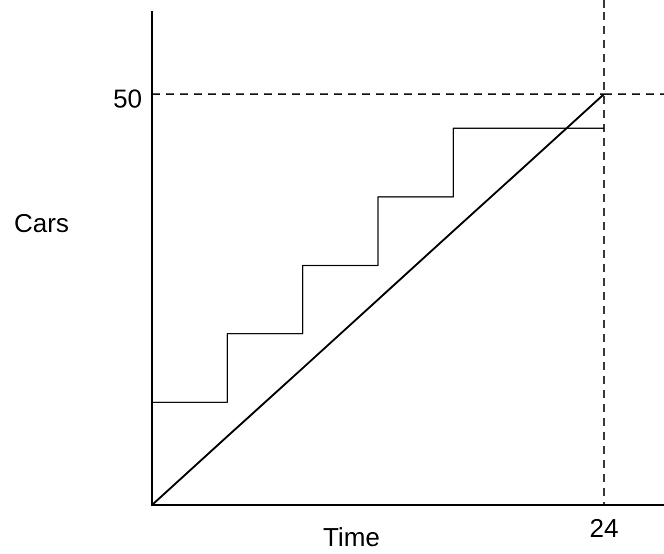 The image size is (664, 554). What do you see at coordinates (604, 528) in the screenshot?
I see `text: 24` at bounding box center [604, 528].